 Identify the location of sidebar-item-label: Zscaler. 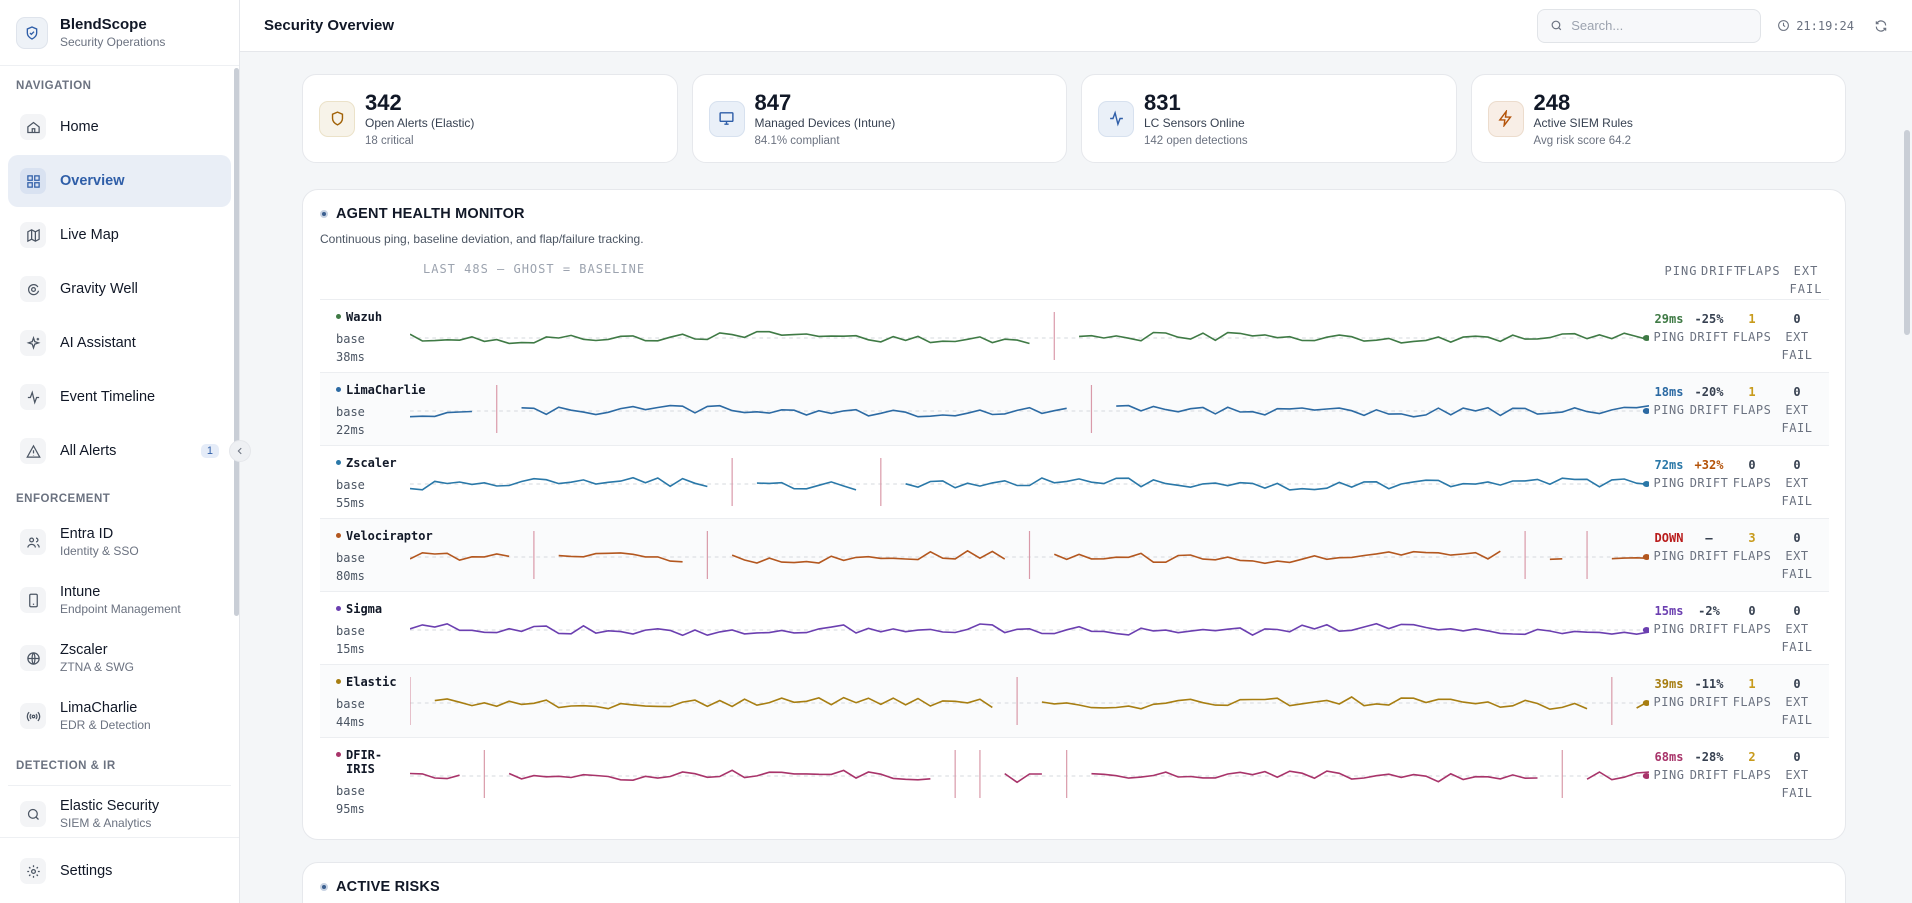
(84, 650).